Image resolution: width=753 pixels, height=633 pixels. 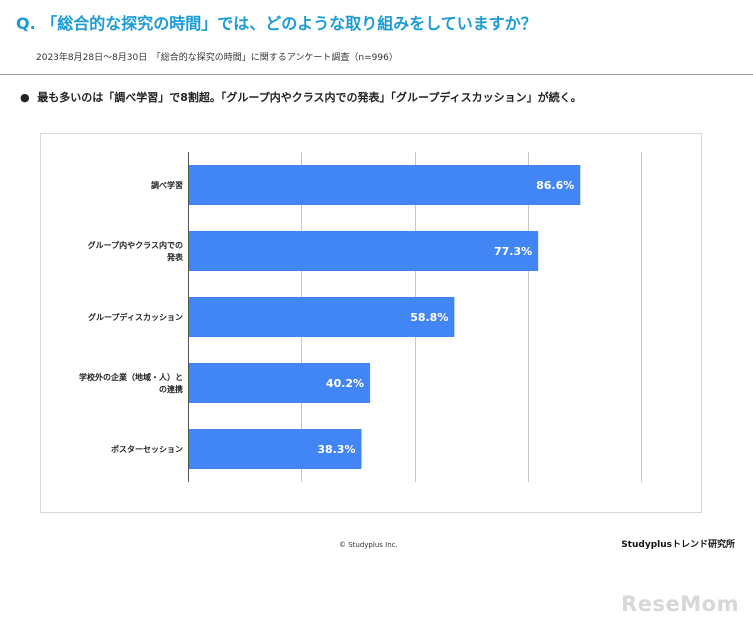 What do you see at coordinates (678, 545) in the screenshot?
I see `brand-name: Studyplusトレンド研究所` at bounding box center [678, 545].